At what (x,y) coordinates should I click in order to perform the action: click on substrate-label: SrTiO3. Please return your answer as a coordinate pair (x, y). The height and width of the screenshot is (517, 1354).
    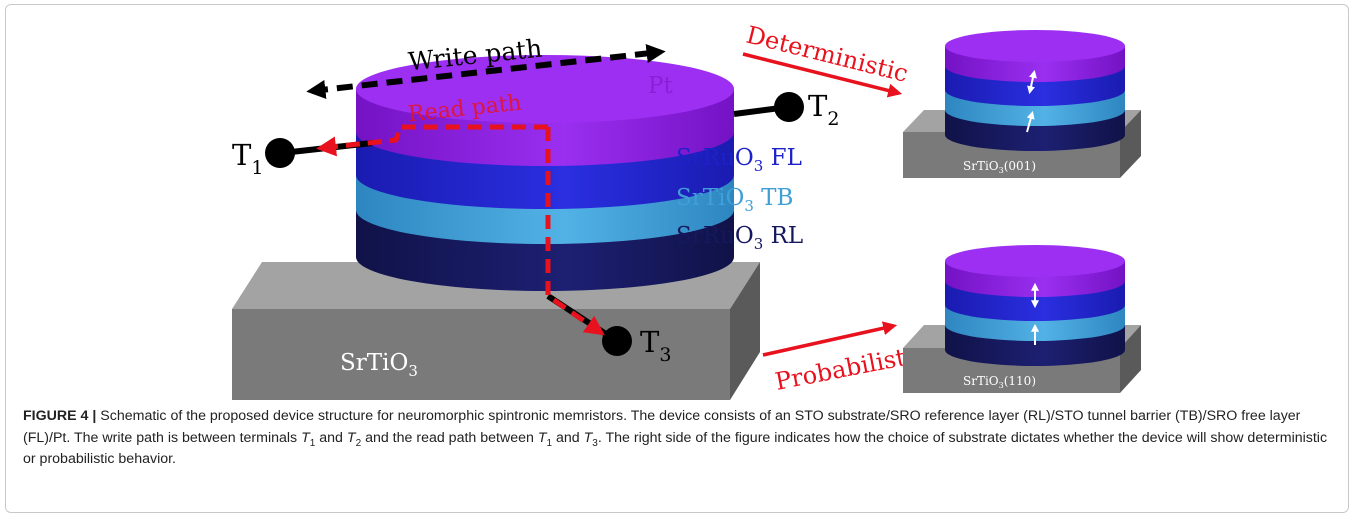
    Looking at the image, I should click on (379, 365).